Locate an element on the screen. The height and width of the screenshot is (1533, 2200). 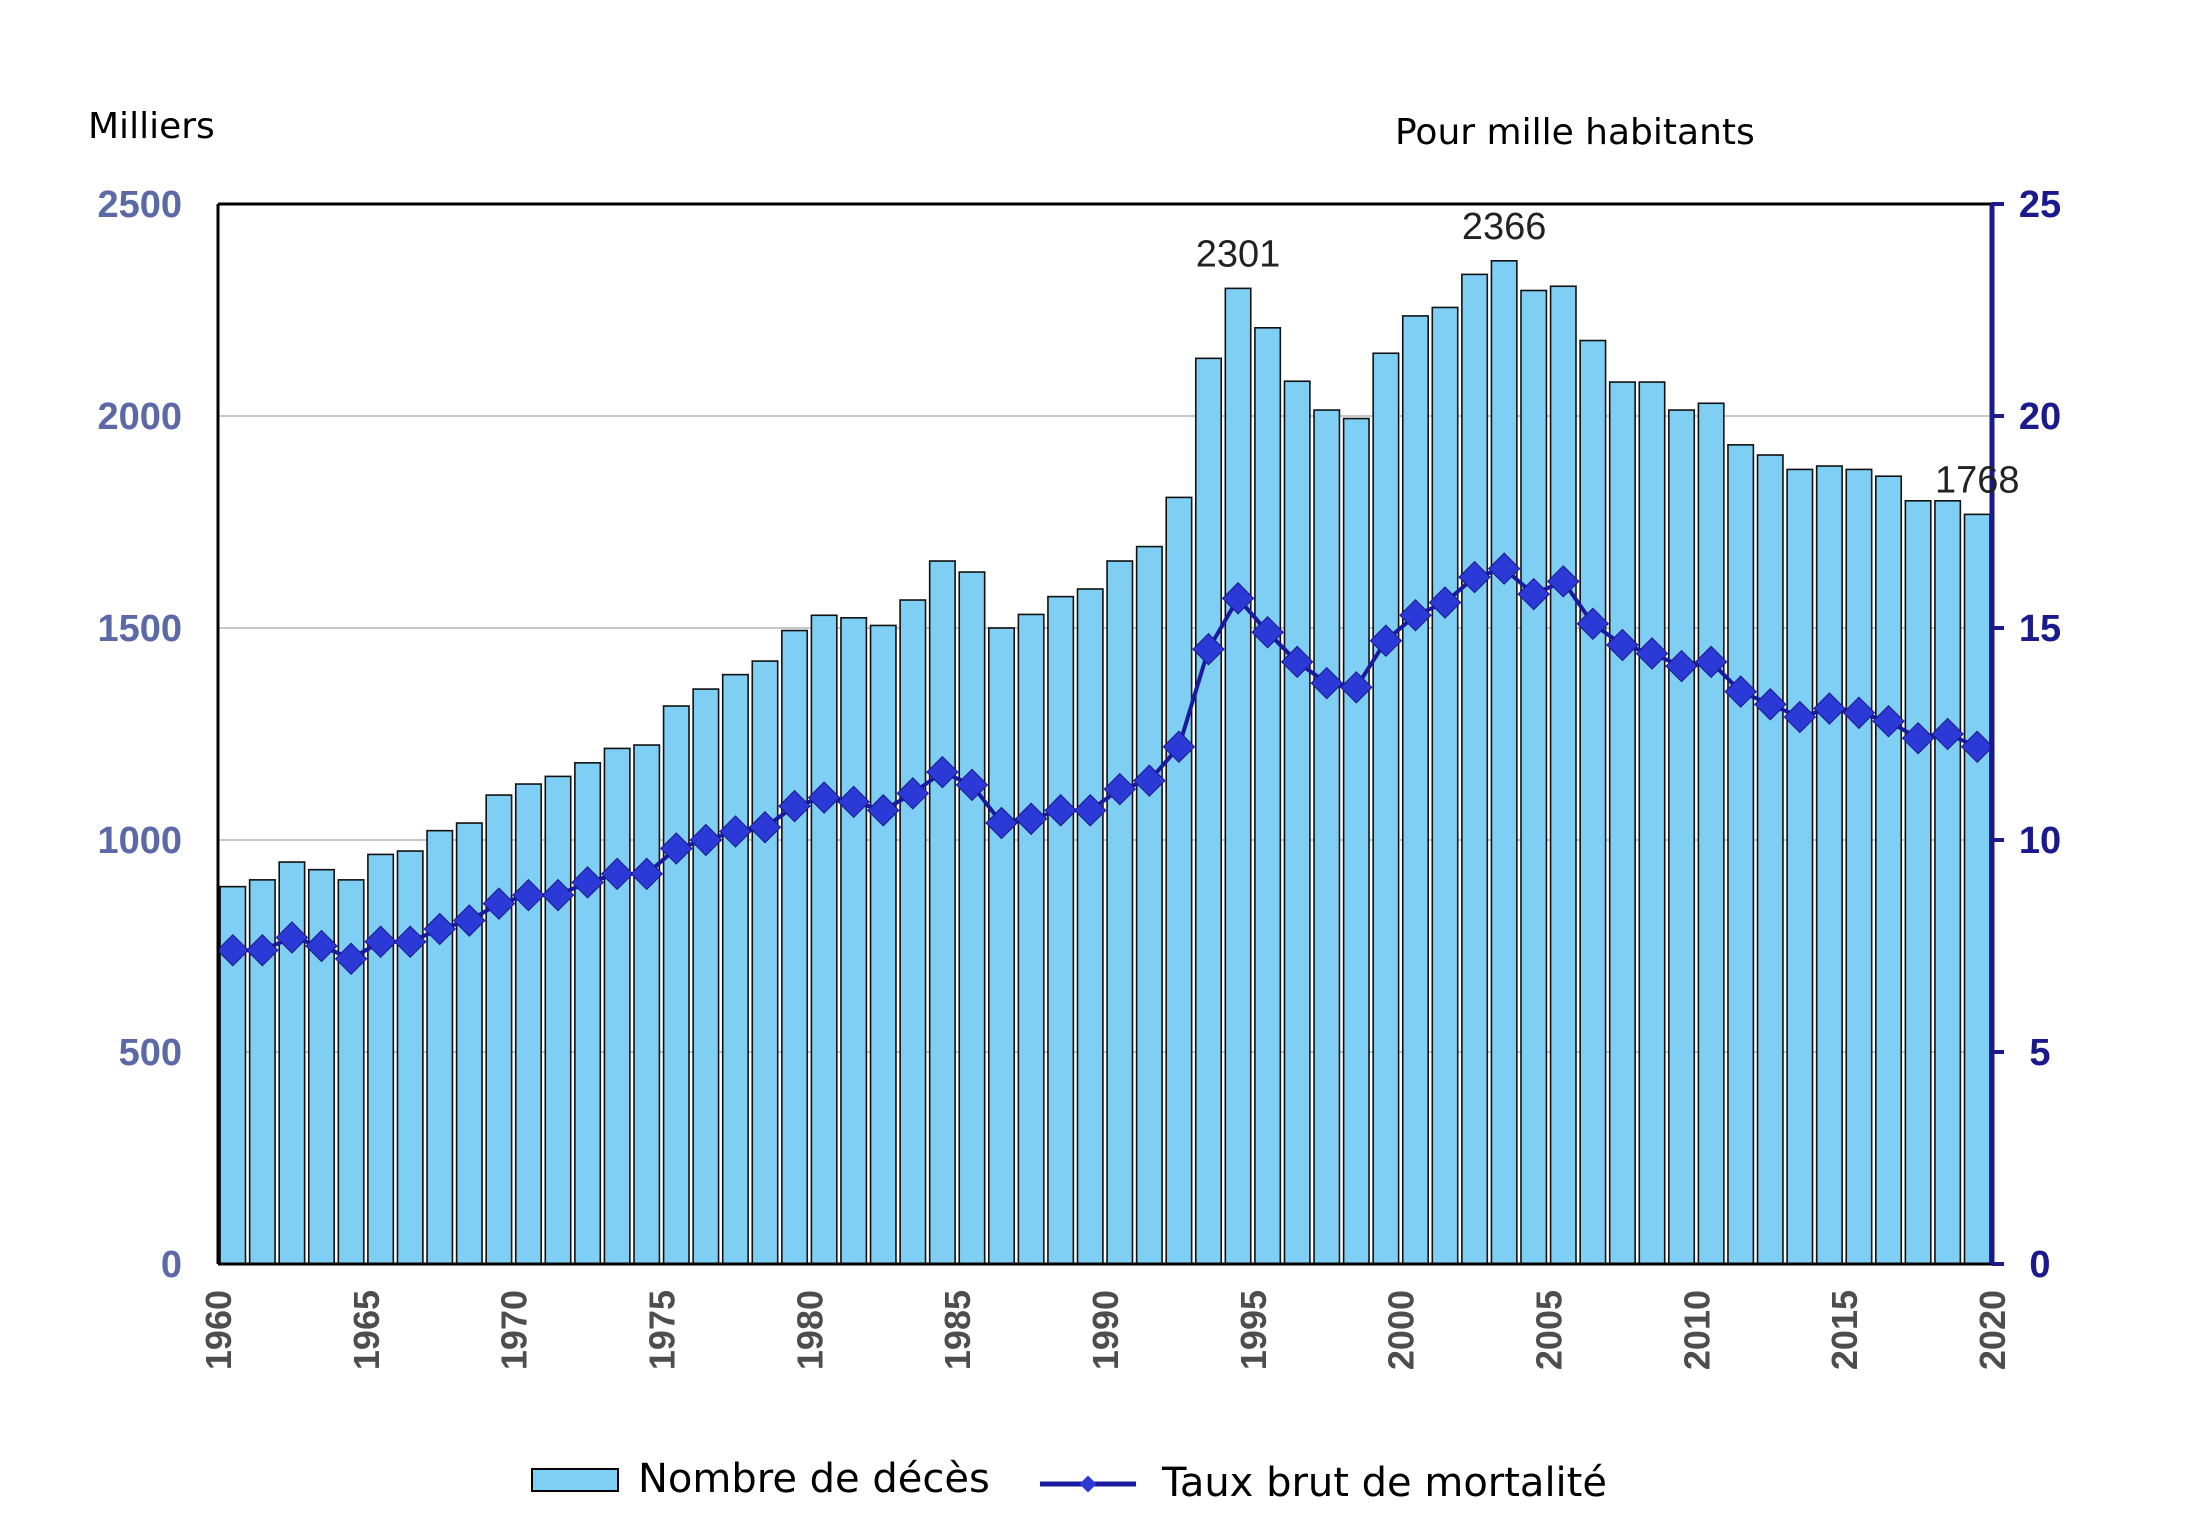
bar-annotation: 1768 is located at coordinates (1977, 480).